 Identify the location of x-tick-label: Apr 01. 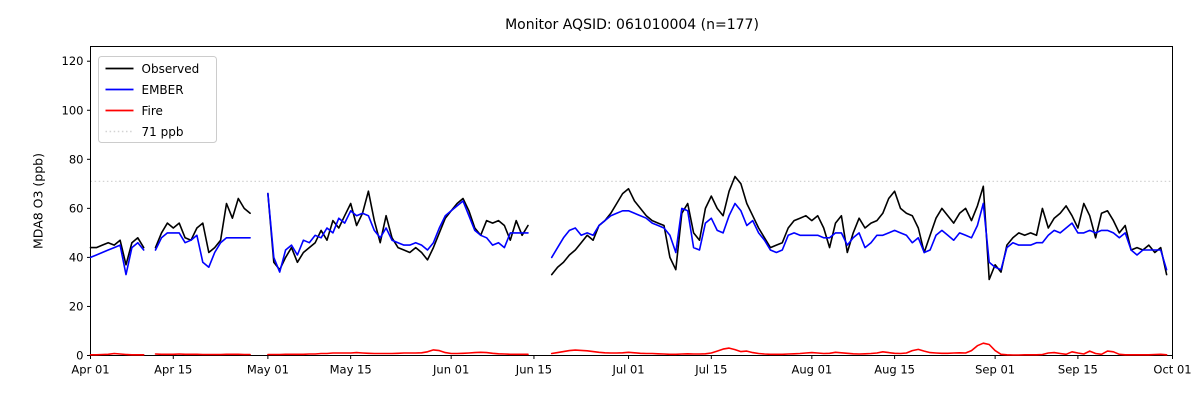
(90, 370).